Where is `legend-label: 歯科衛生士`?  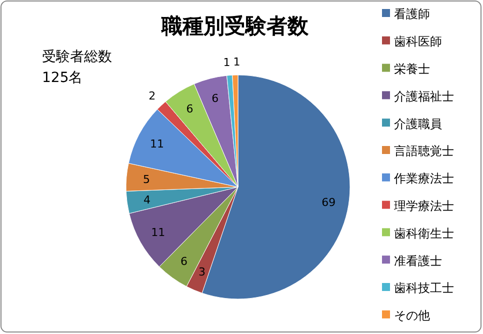
legend-label: 歯科衛生士 is located at coordinates (424, 233).